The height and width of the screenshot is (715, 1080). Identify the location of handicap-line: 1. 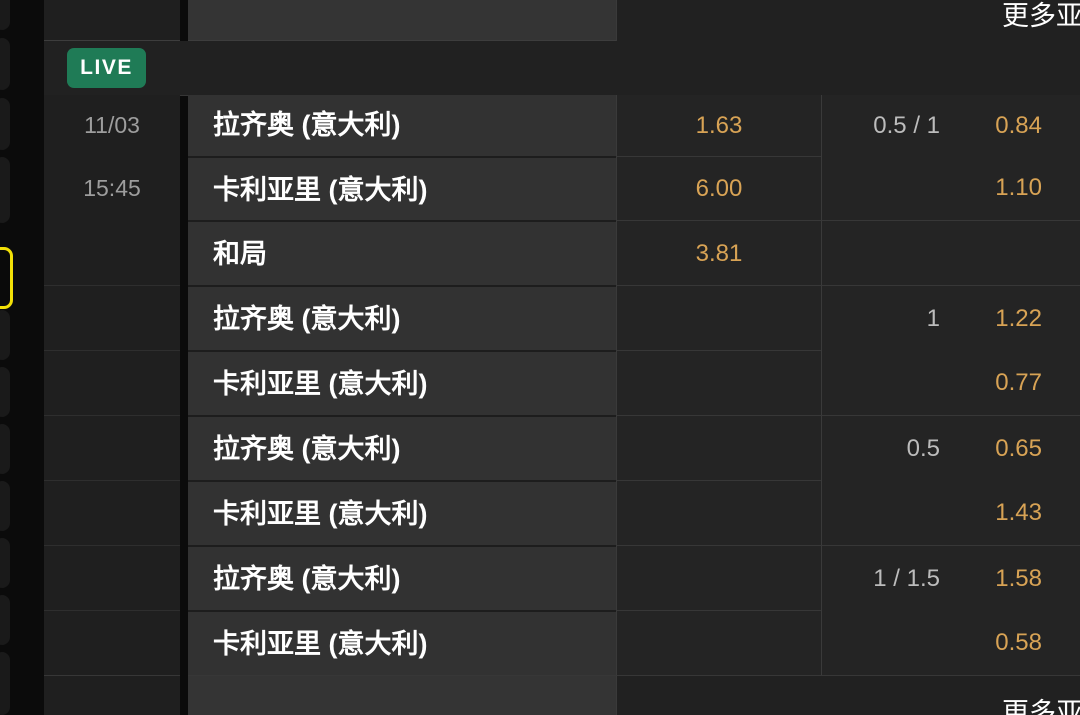
(933, 318).